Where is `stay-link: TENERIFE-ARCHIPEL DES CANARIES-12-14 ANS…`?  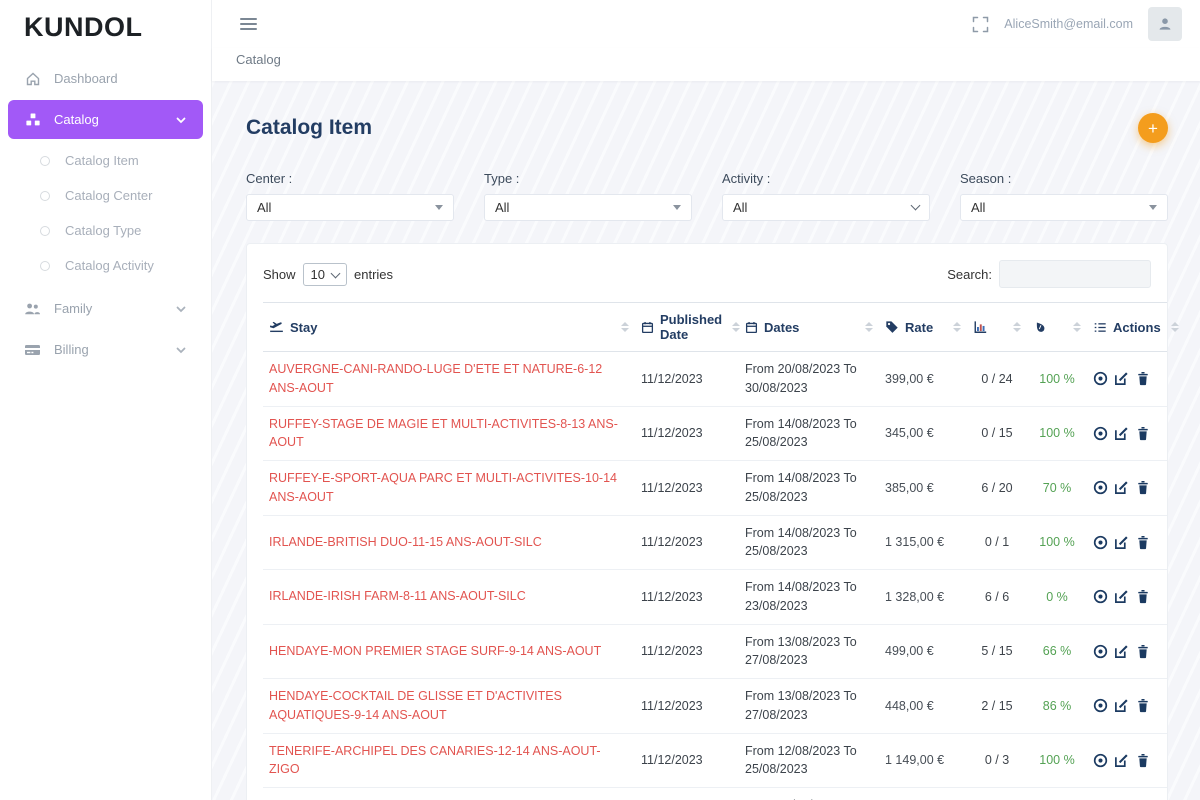
stay-link: TENERIFE-ARCHIPEL DES CANARIES-12-14 ANS… is located at coordinates (435, 760).